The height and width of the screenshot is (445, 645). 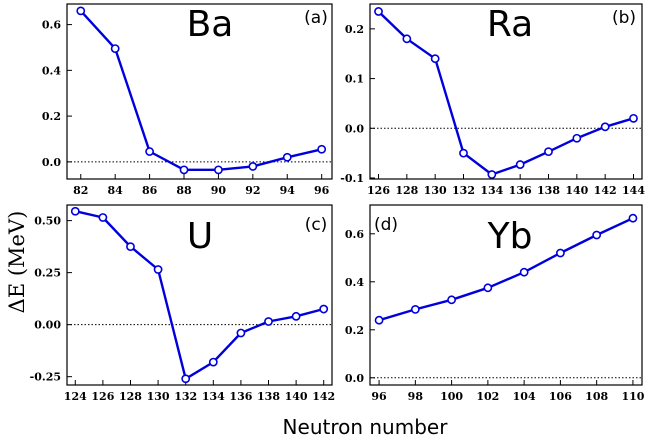 I want to click on x-tick-label: 82, so click(x=80, y=190).